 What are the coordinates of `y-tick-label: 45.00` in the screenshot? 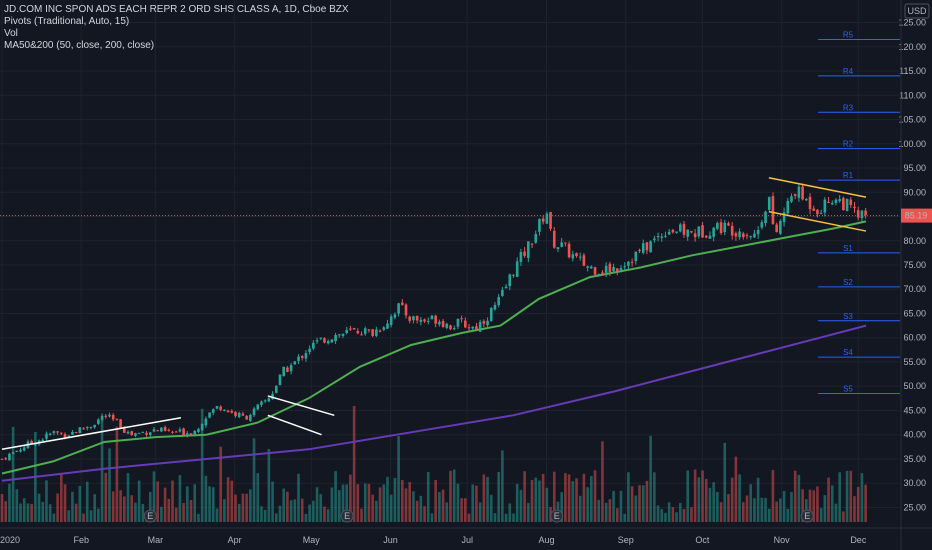 It's located at (914, 410).